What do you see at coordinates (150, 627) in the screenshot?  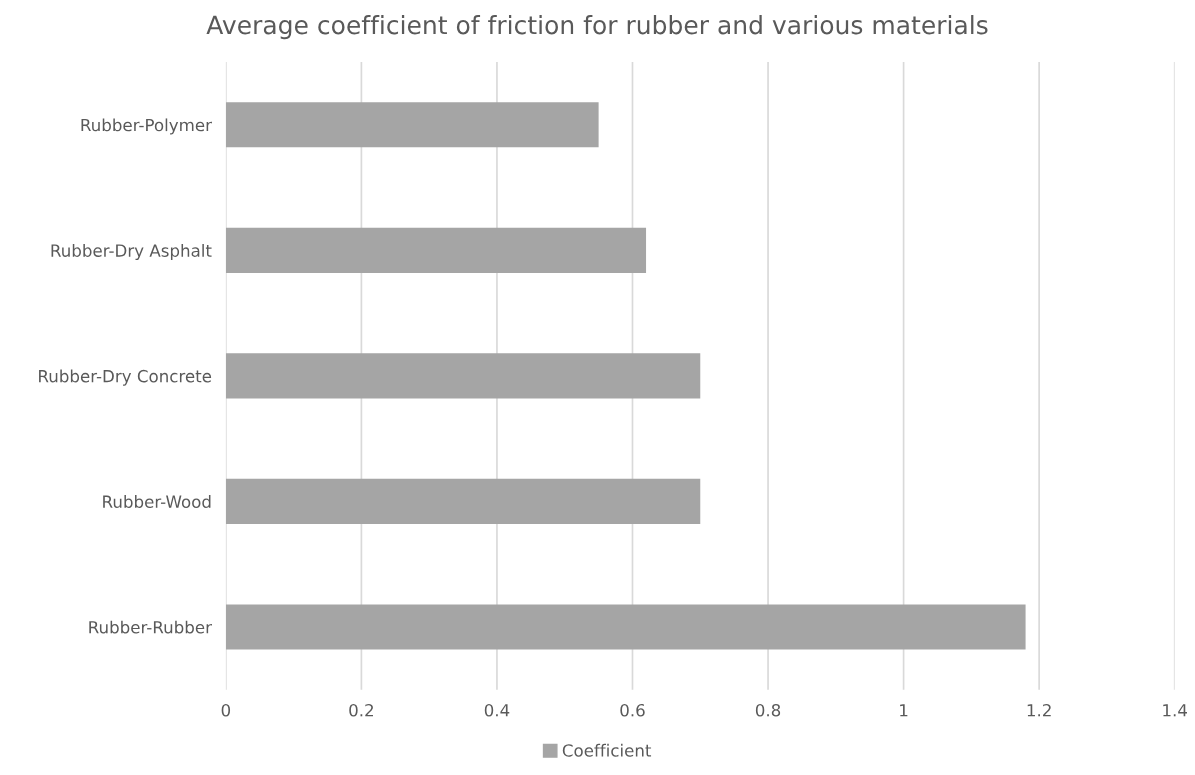 I see `y-tick-label: Rubber-Rubber` at bounding box center [150, 627].